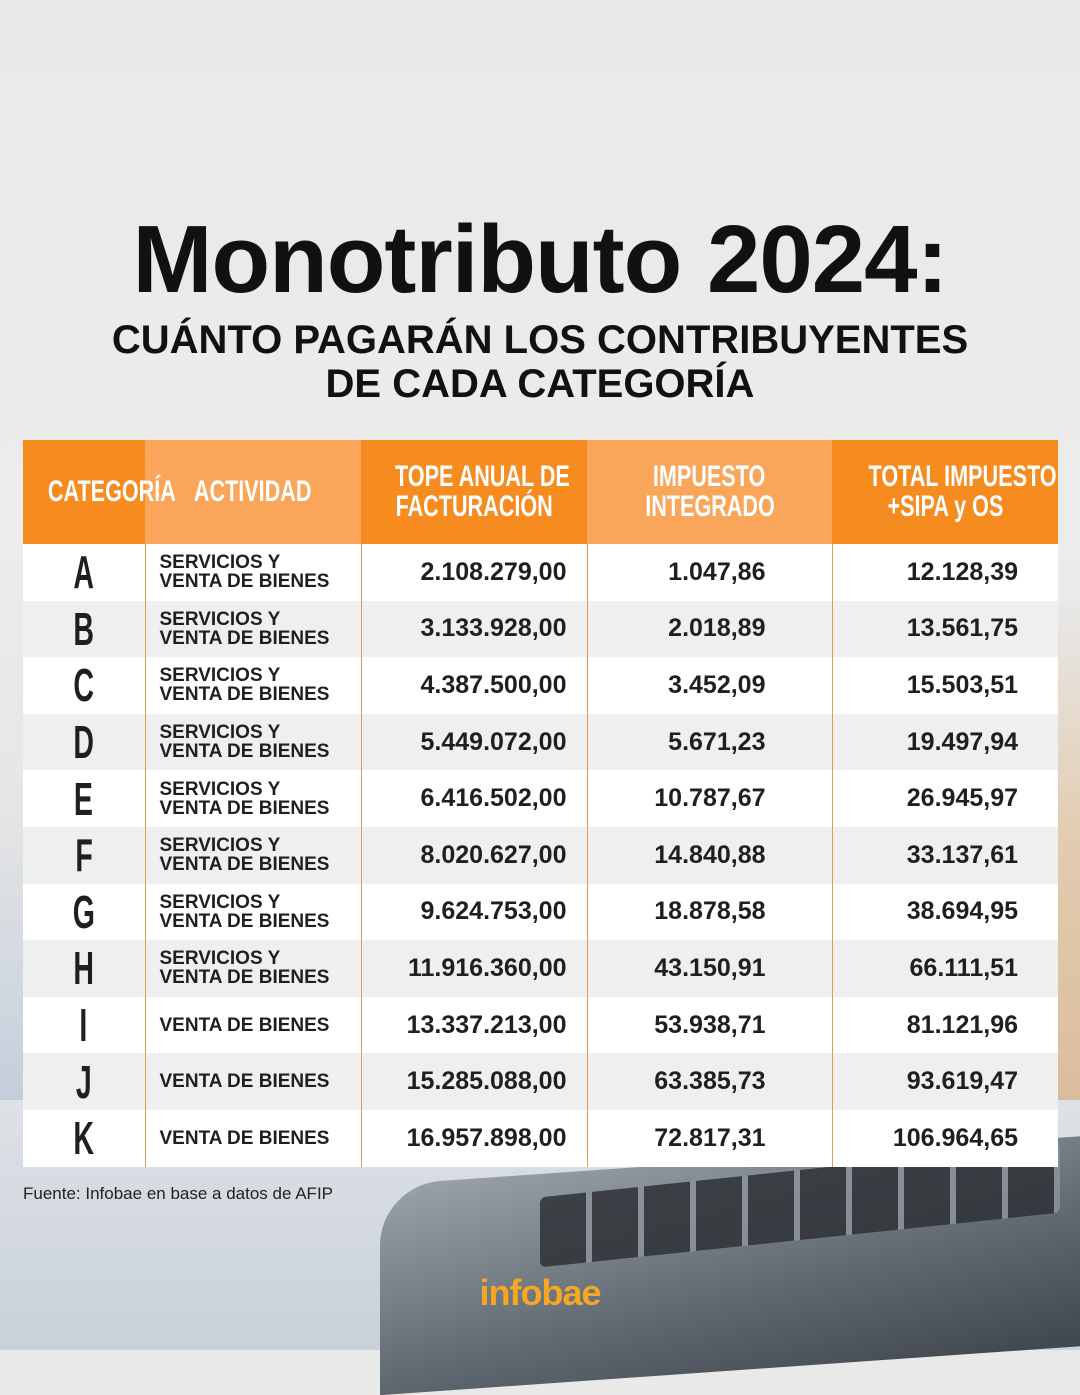 The height and width of the screenshot is (1395, 1080). Describe the element at coordinates (710, 1081) in the screenshot. I see `impuesto-integrado-cell: 63.385,73` at that location.